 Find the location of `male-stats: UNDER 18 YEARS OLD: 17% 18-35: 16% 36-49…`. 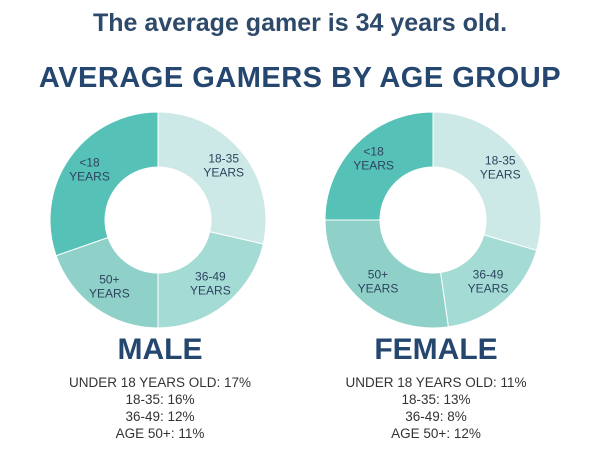

male-stats: UNDER 18 YEARS OLD: 17% 18-35: 16% 36-49… is located at coordinates (160, 408).